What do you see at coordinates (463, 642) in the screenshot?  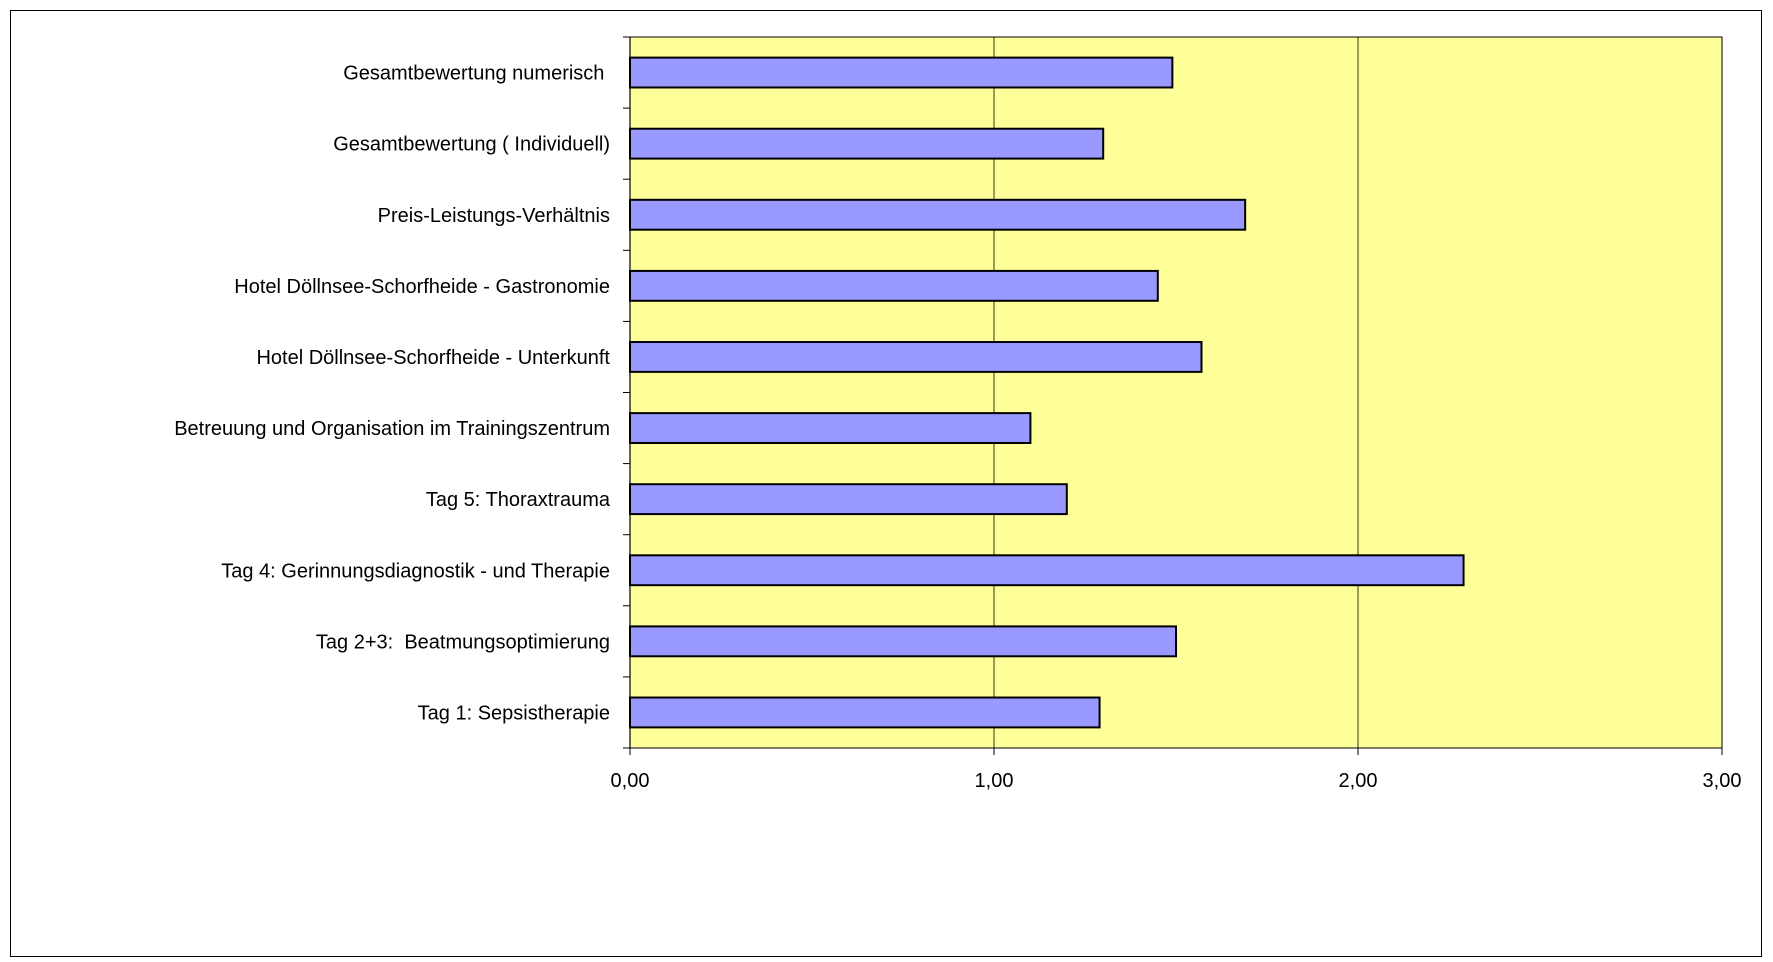 I see `category-label: Tag 2+3: Beatmungsoptimierung` at bounding box center [463, 642].